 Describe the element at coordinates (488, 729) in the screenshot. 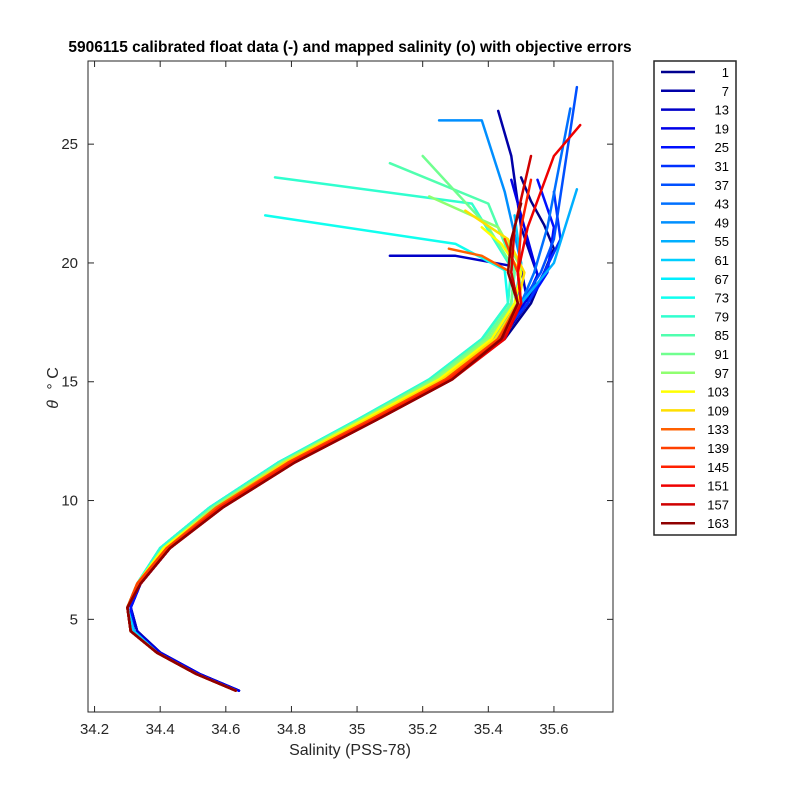

I see `x-tick-label: 35.4` at that location.